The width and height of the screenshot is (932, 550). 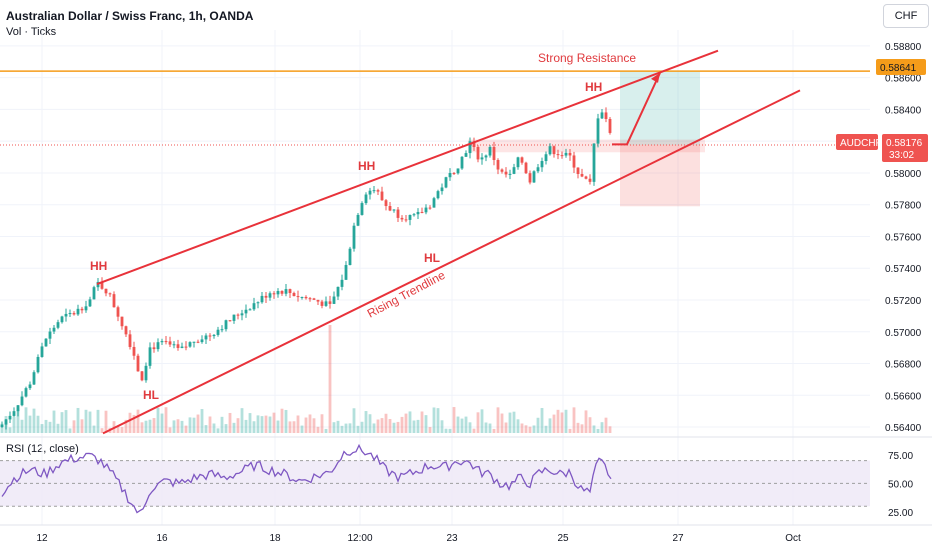 What do you see at coordinates (906, 16) in the screenshot?
I see `currency-button: CHF` at bounding box center [906, 16].